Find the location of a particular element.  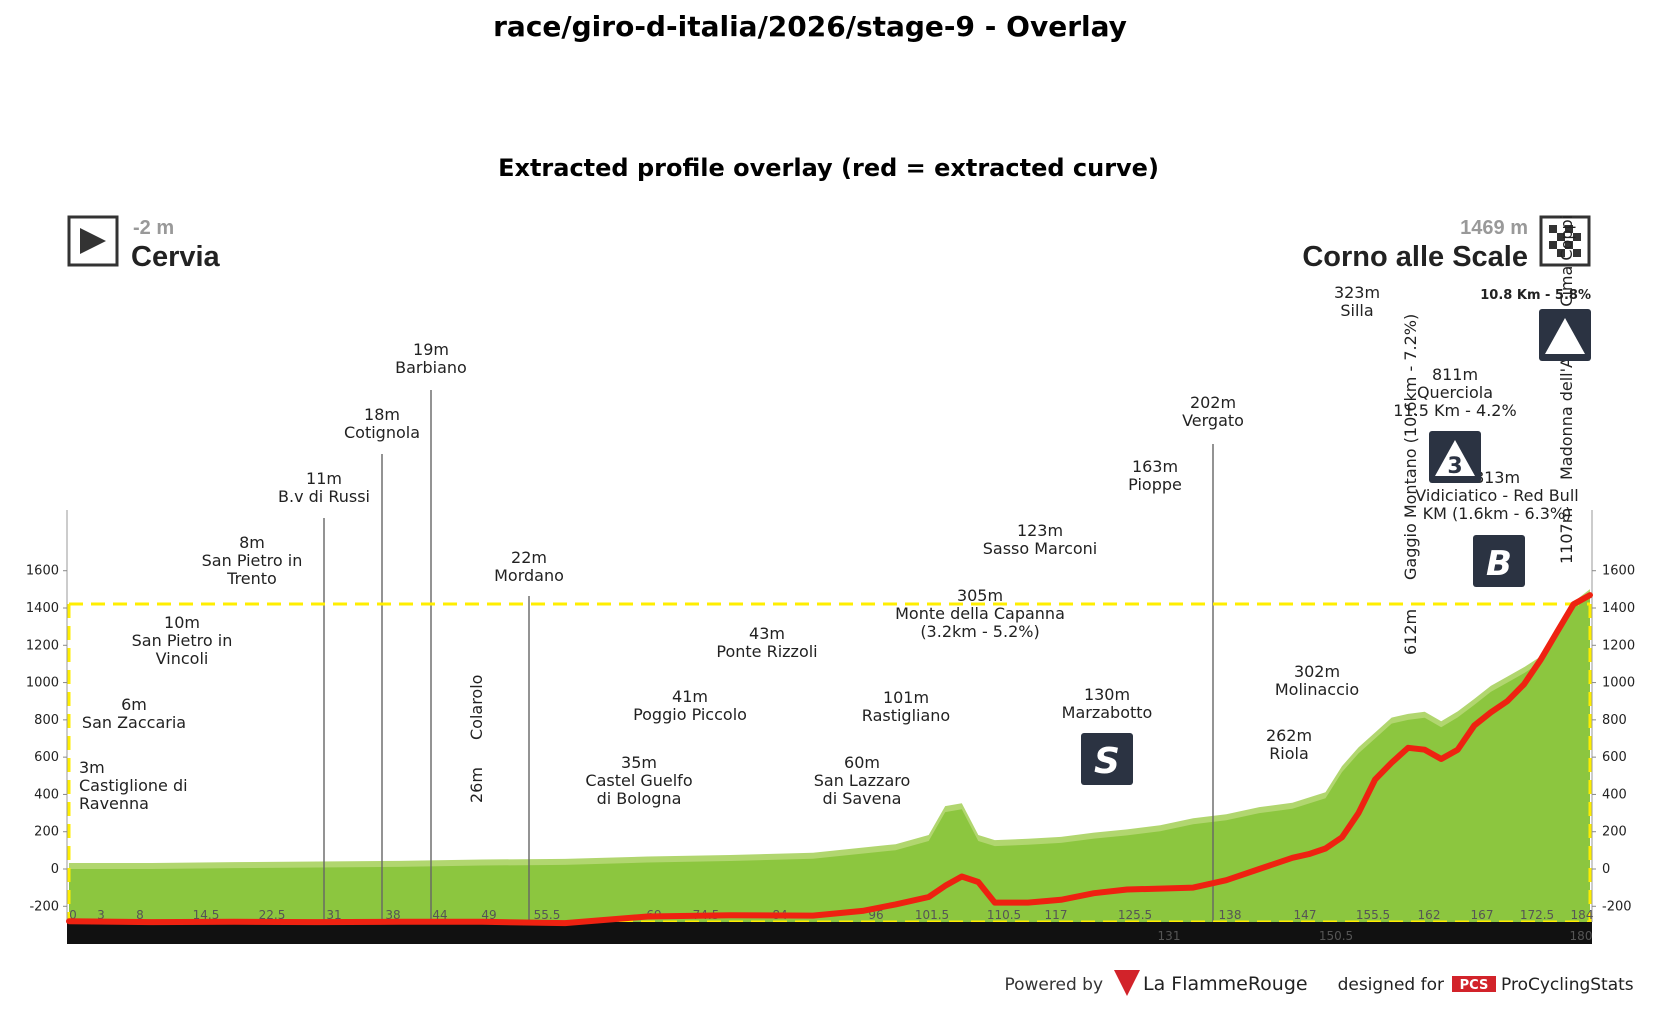

start-elevation: -2 m is located at coordinates (153, 228).